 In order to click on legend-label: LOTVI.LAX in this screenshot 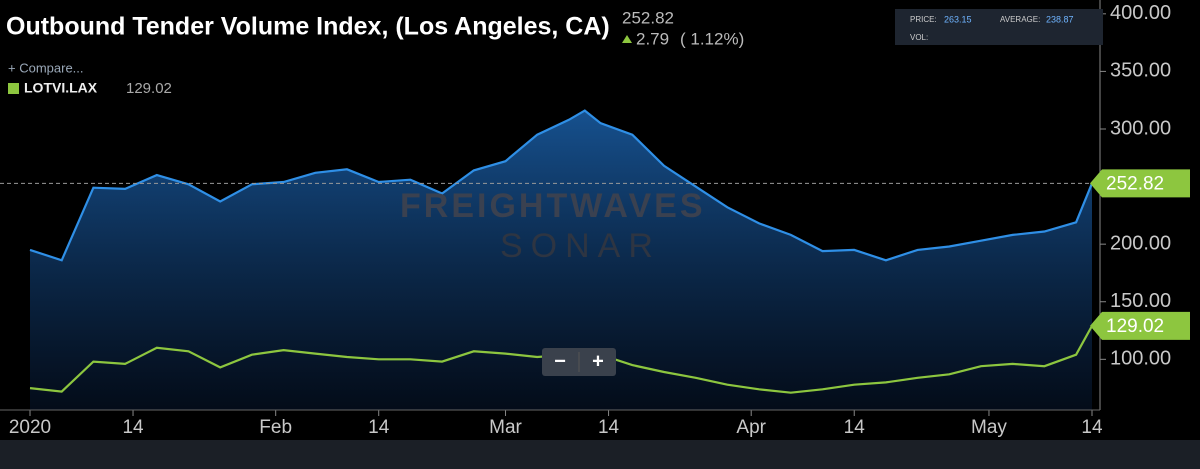, I will do `click(61, 88)`.